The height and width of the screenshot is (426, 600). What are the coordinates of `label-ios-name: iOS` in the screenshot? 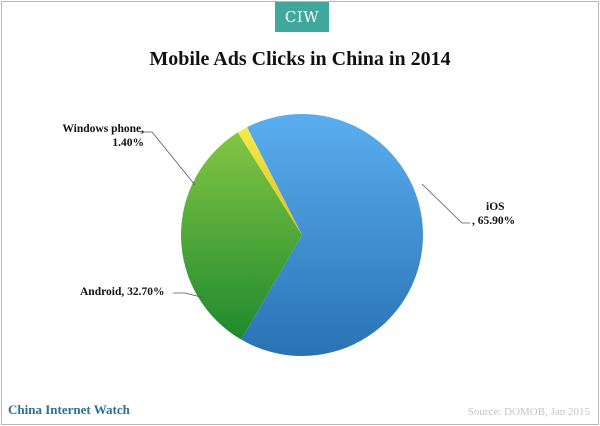 It's located at (495, 207).